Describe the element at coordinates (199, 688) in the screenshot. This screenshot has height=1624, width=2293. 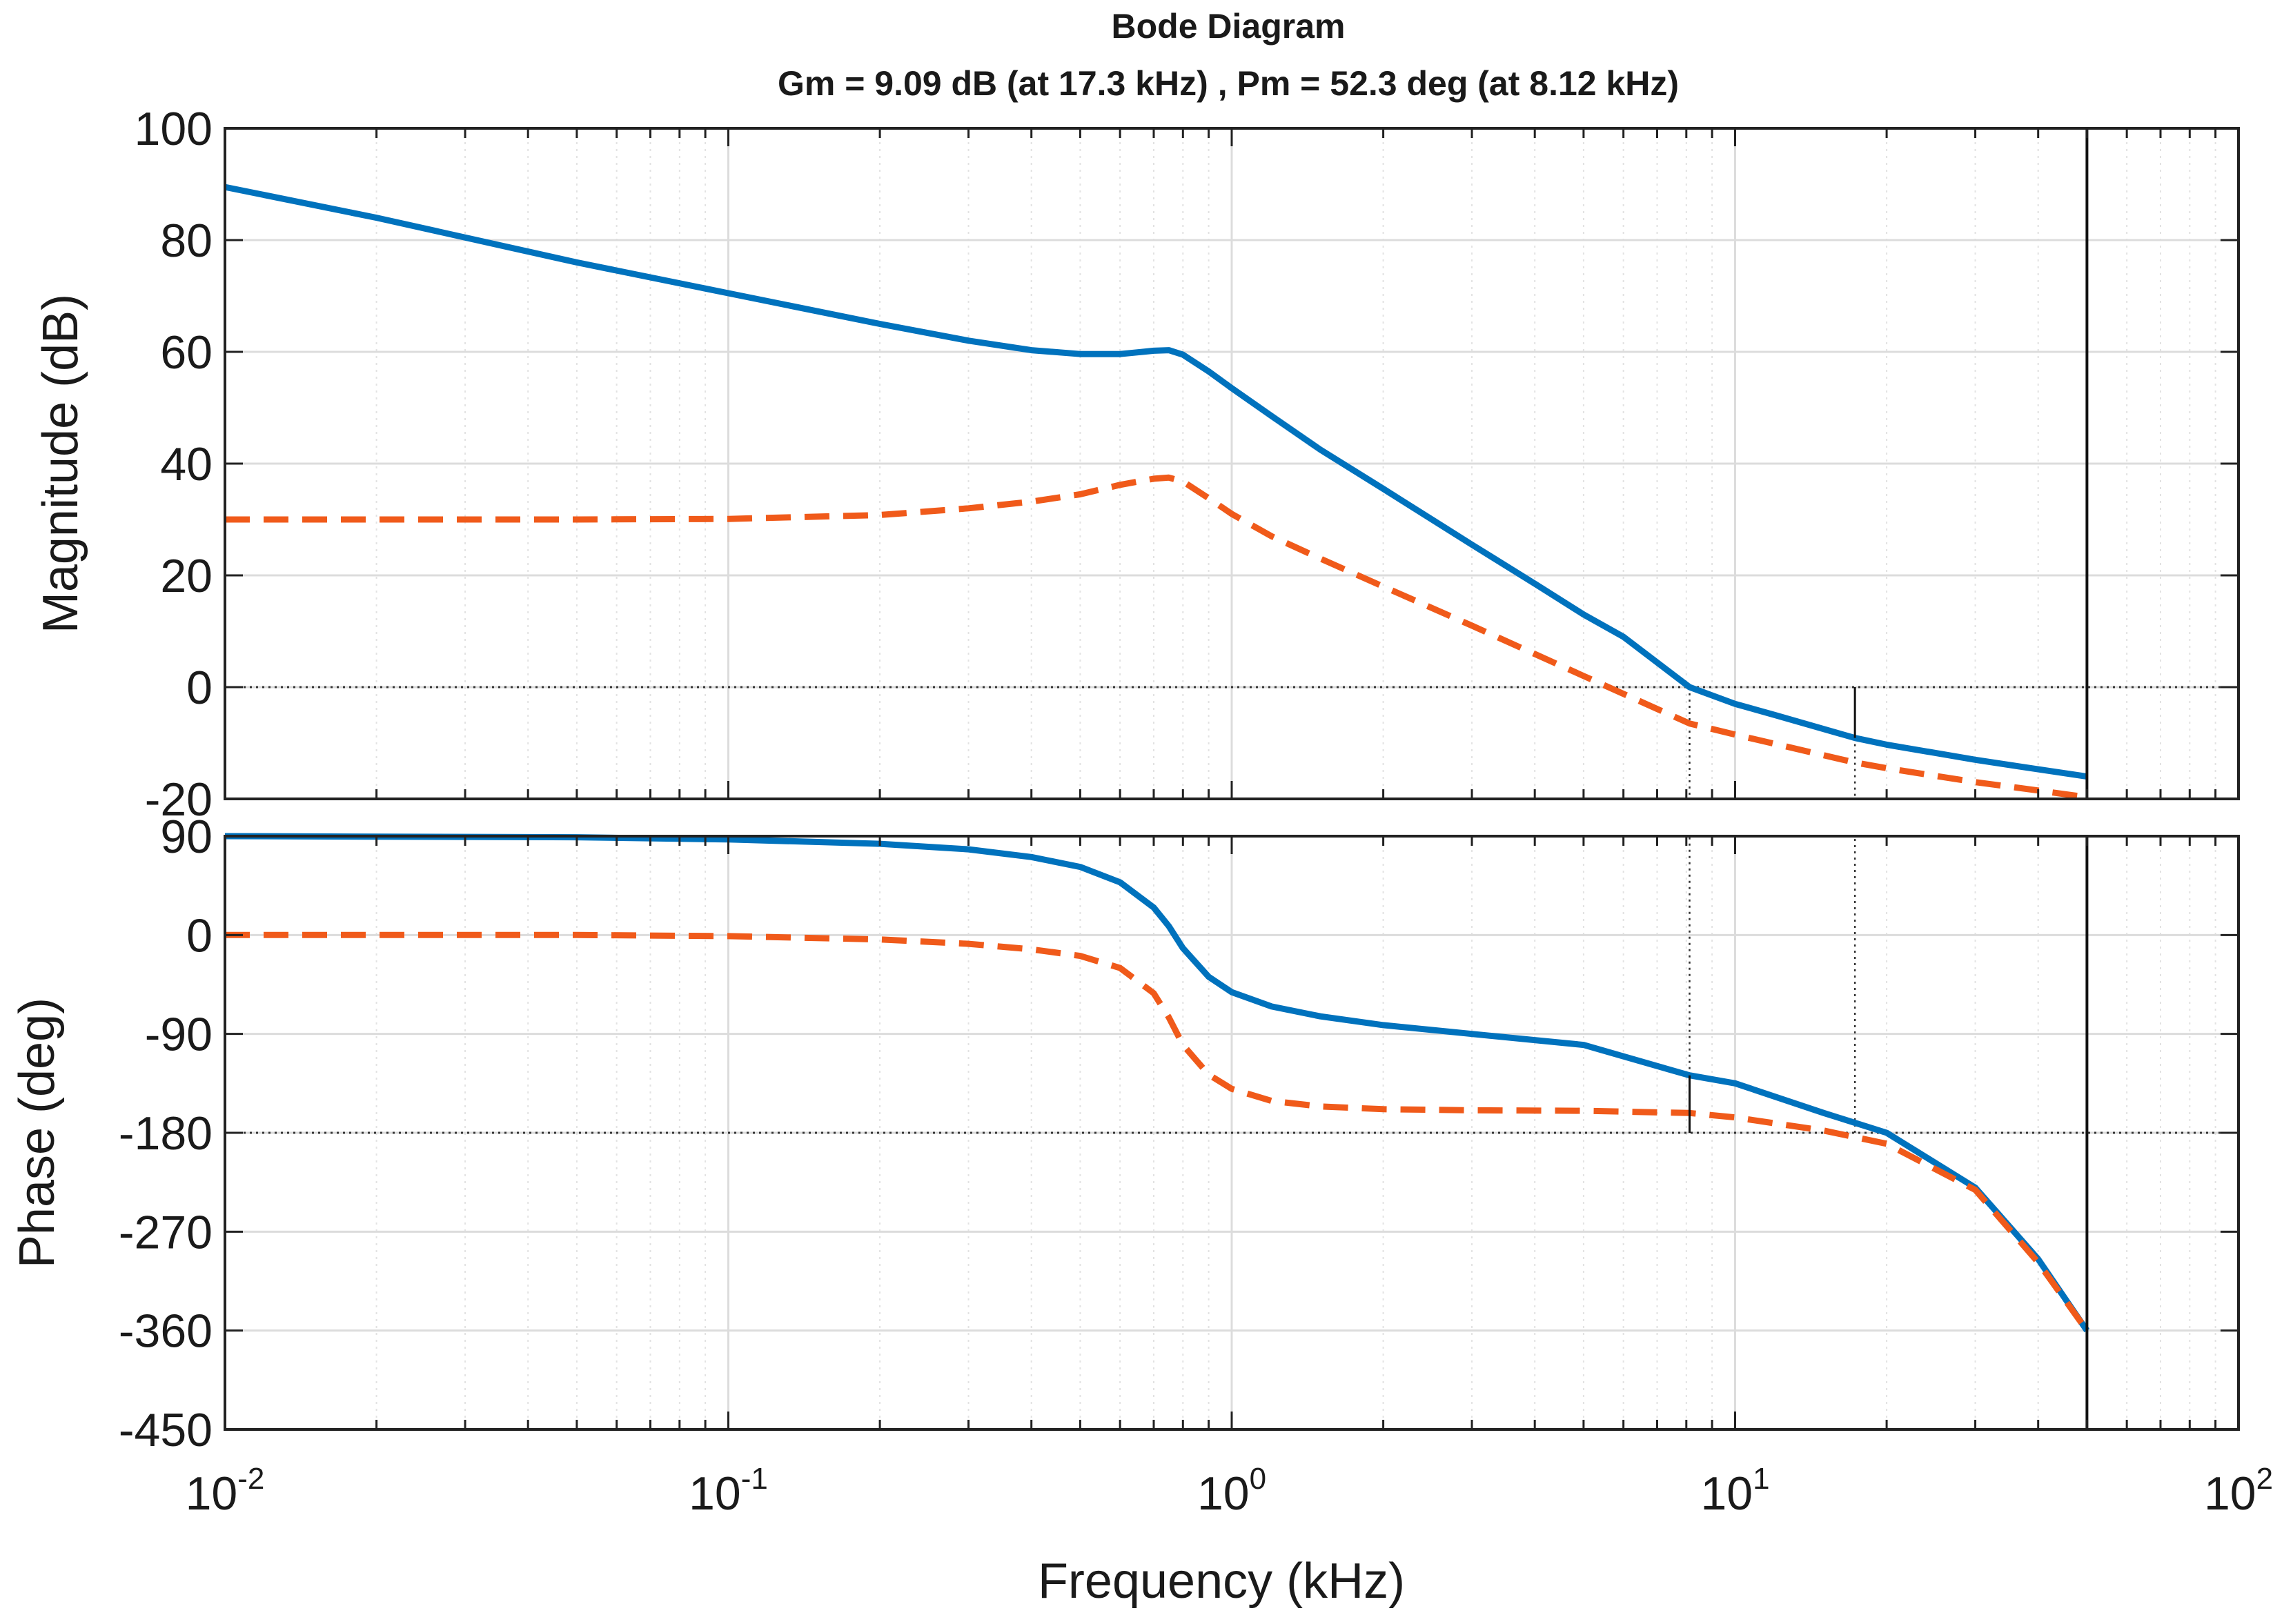
I see `magnitude-y-tick-label: 0` at that location.